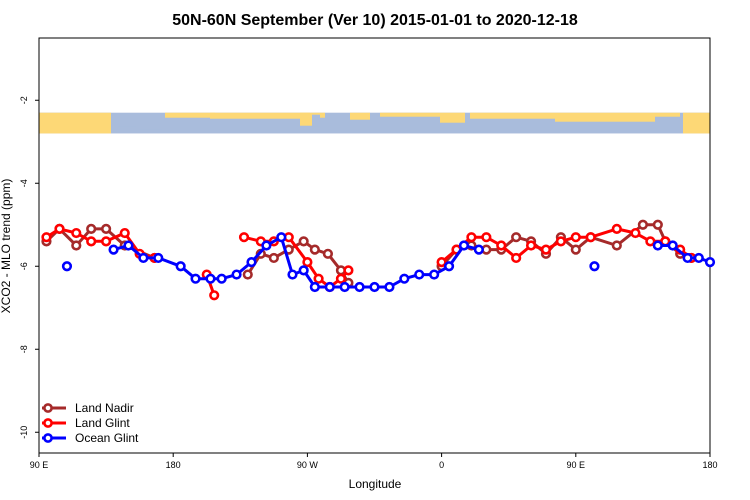 The width and height of the screenshot is (750, 500). I want to click on y-tick-label: -2, so click(24, 100).